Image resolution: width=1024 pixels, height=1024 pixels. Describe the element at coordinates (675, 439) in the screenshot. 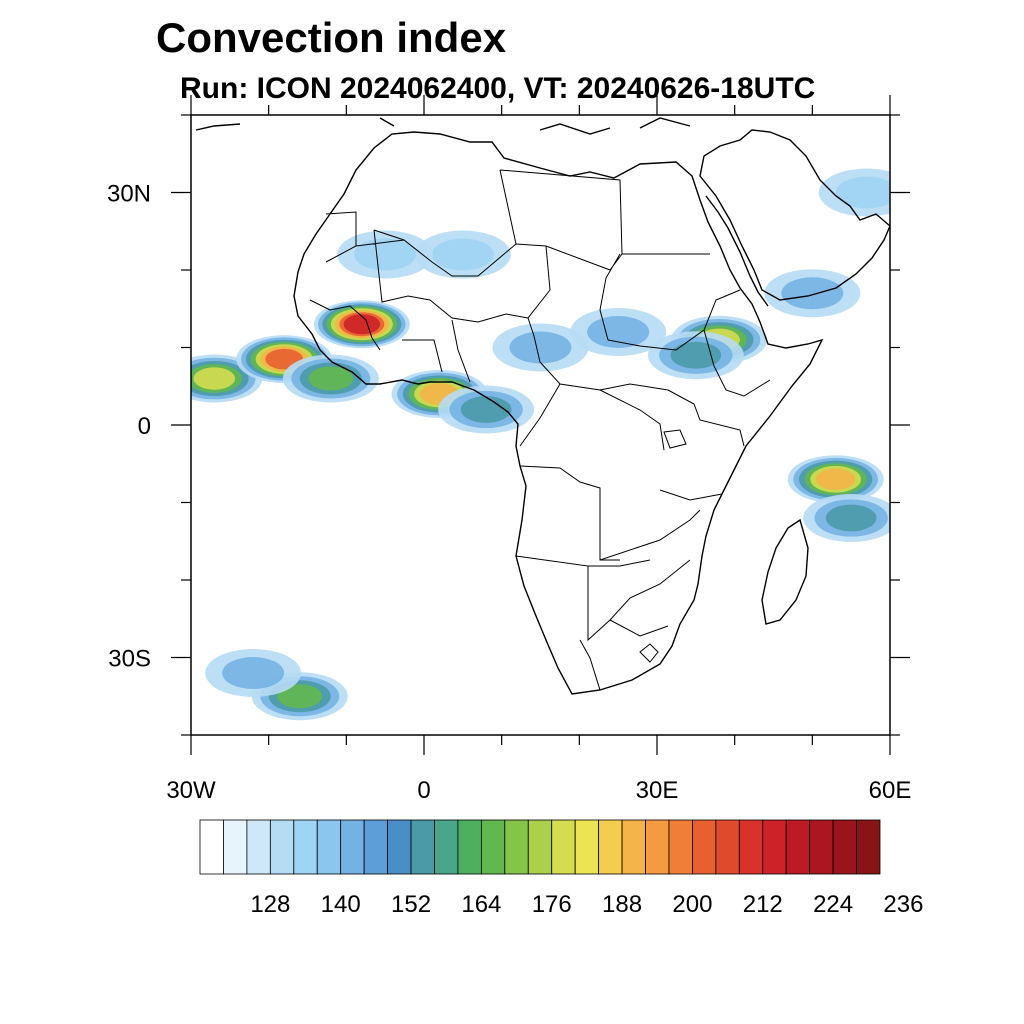

I see `lake-victoria` at that location.